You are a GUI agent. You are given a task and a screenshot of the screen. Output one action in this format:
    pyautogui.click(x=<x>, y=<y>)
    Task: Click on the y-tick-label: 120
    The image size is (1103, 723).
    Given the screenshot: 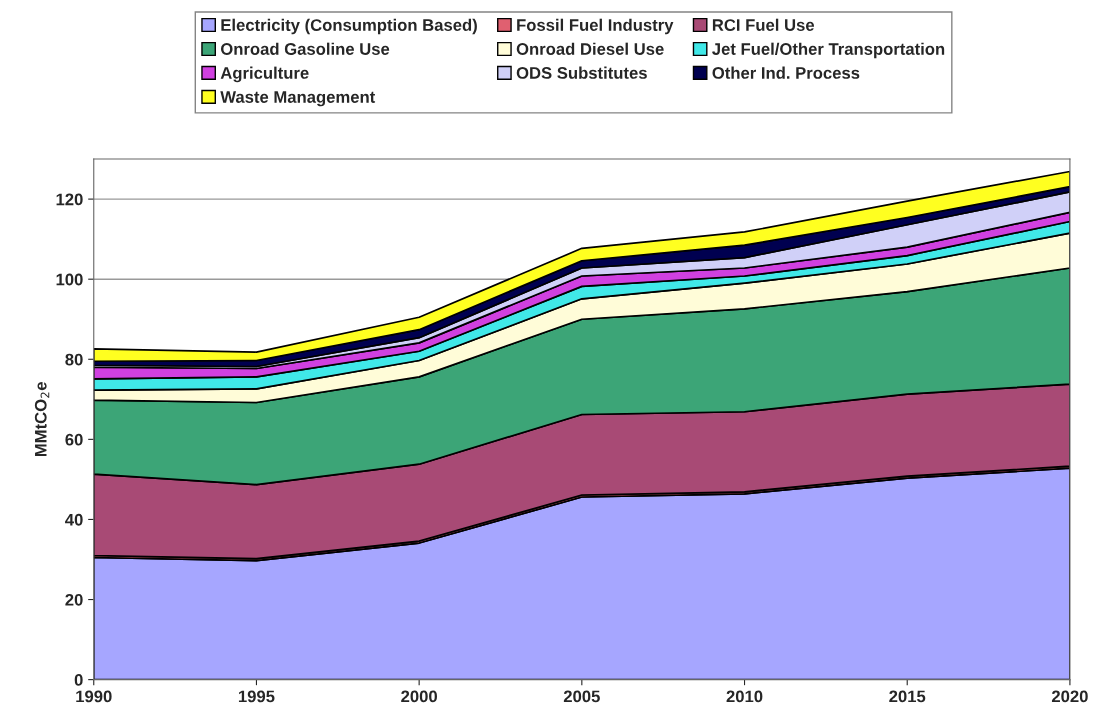 What is the action you would take?
    pyautogui.click(x=69, y=199)
    